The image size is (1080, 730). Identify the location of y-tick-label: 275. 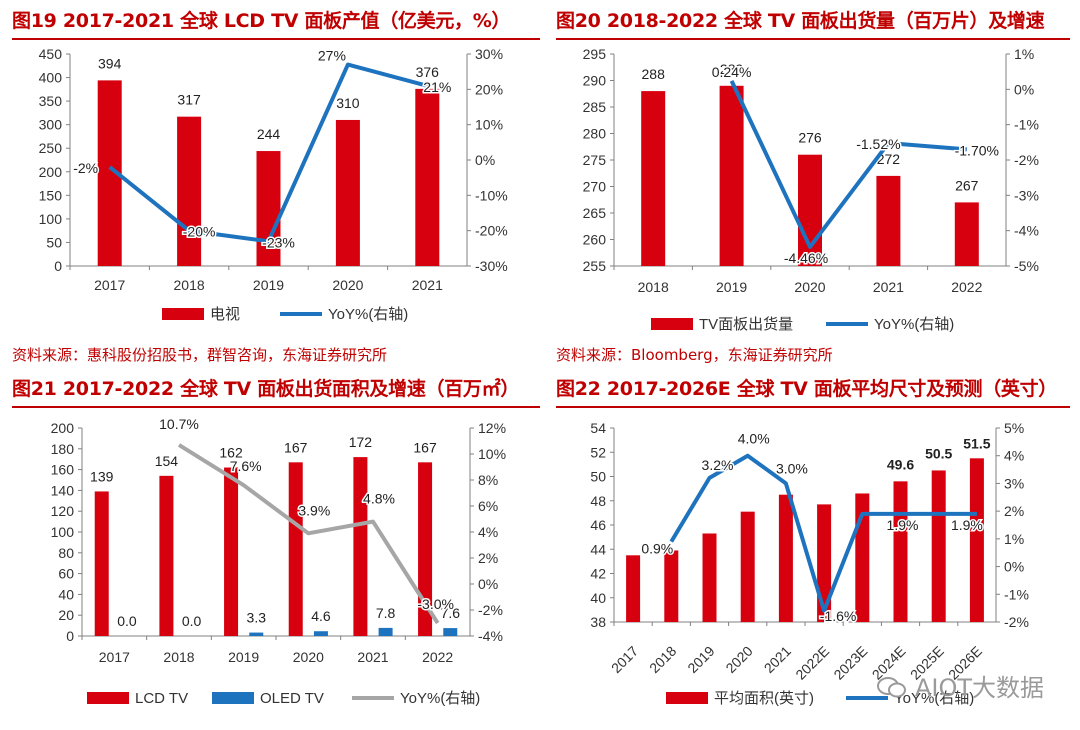
(595, 160).